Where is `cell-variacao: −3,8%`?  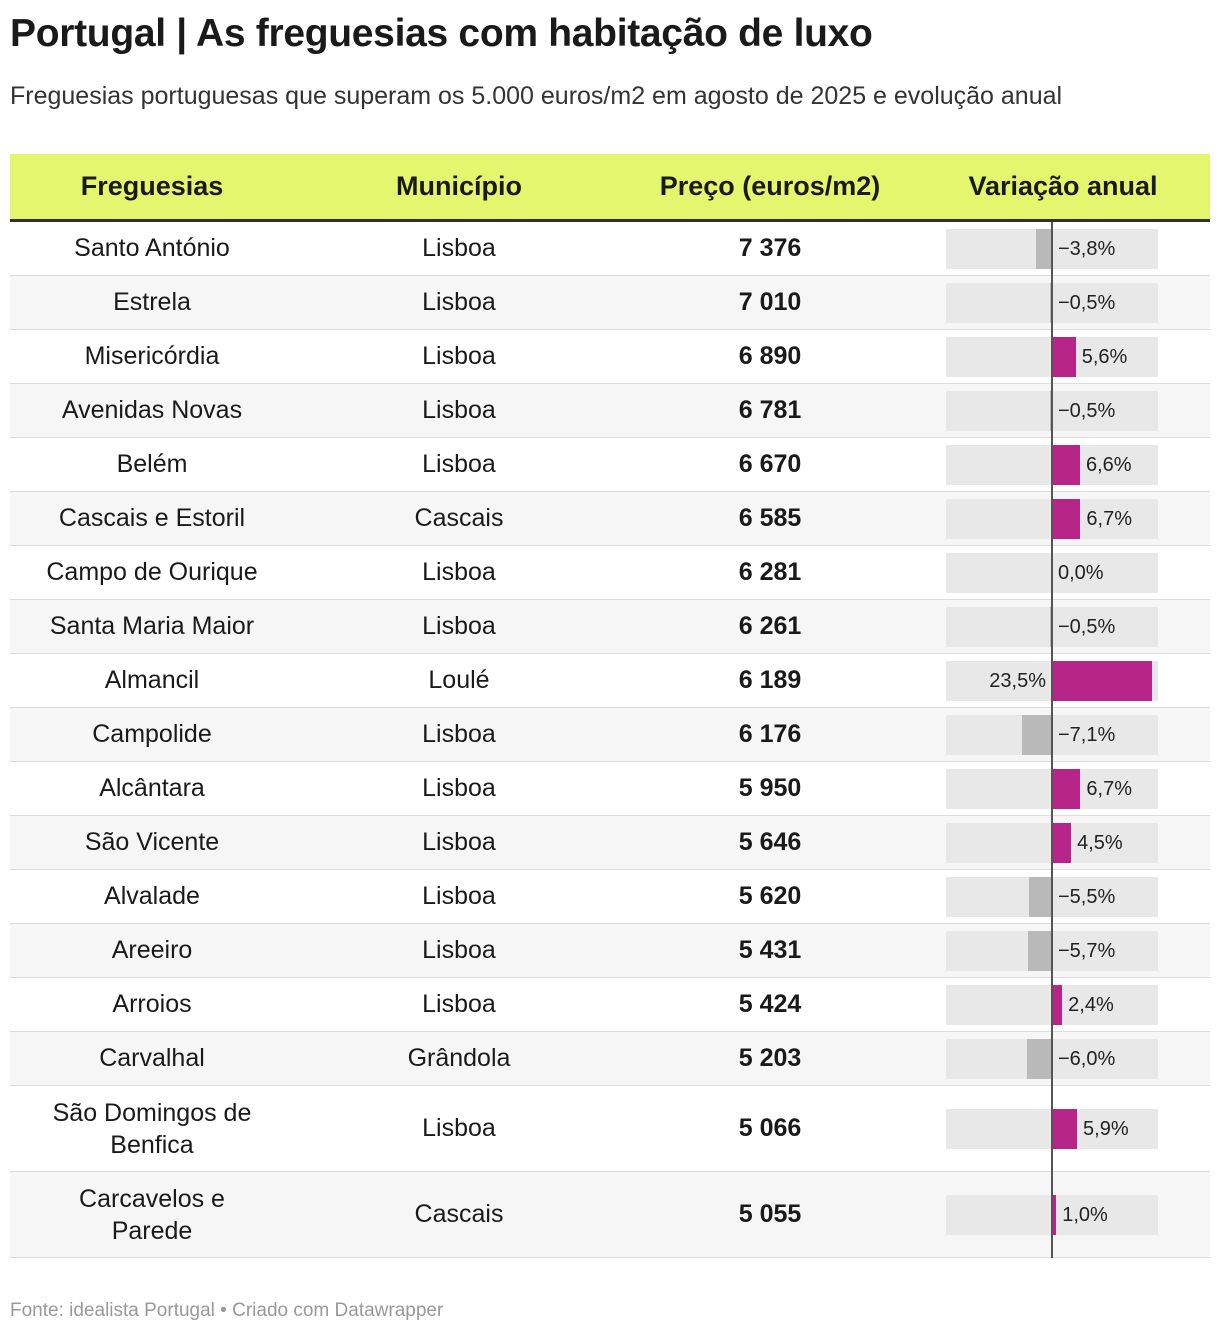 cell-variacao: −3,8% is located at coordinates (1063, 249).